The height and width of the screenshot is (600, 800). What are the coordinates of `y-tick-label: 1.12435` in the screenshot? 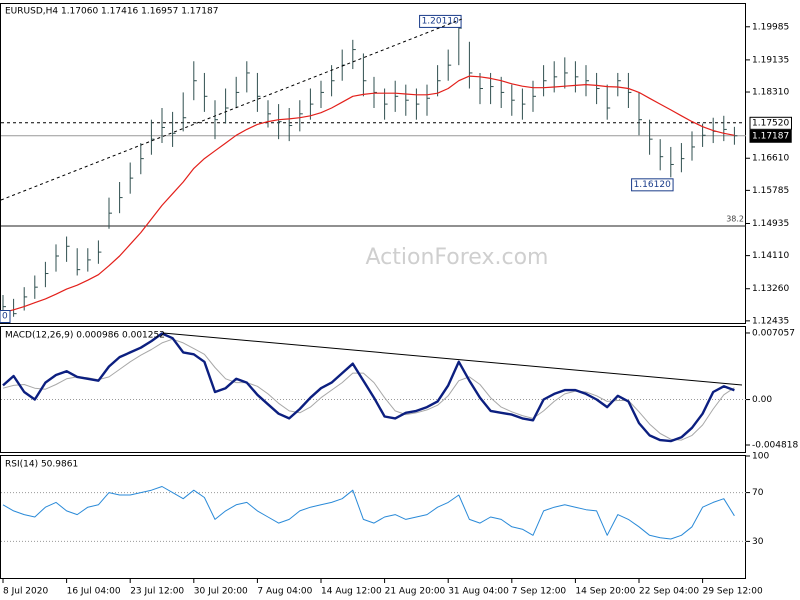 It's located at (770, 321).